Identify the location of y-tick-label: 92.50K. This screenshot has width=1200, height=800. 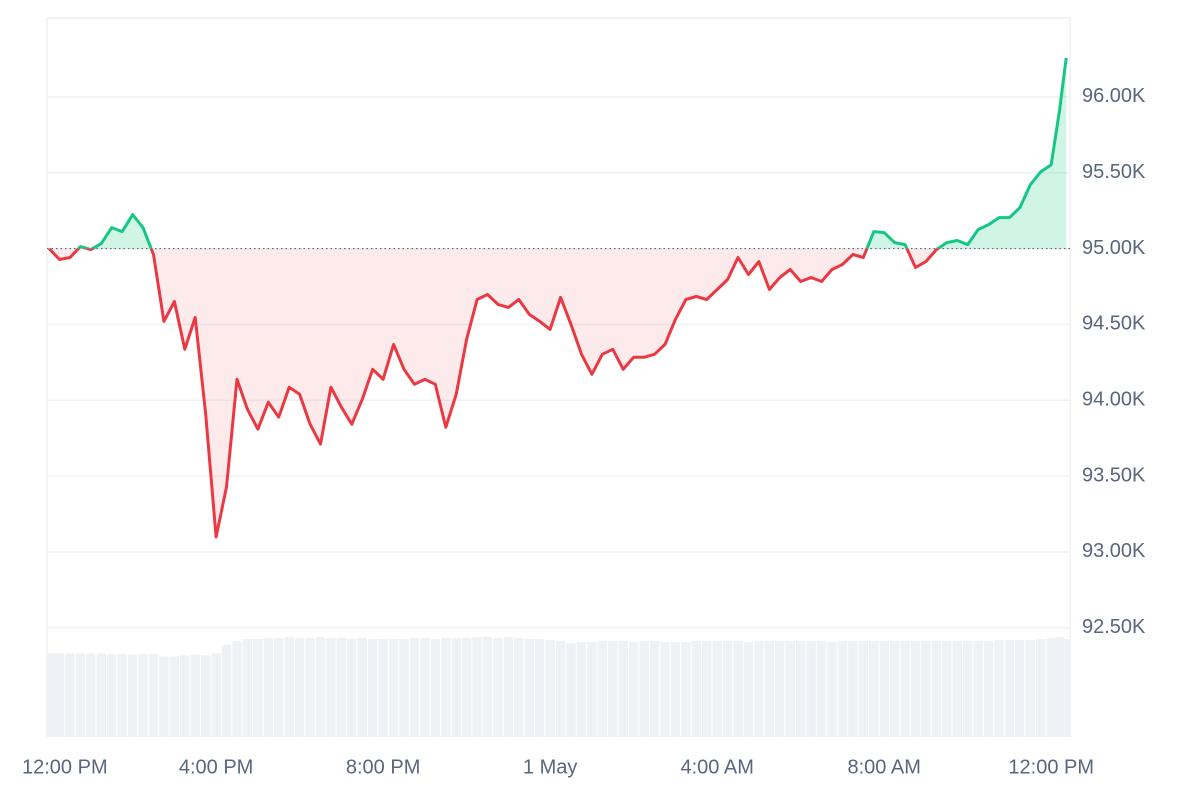
(1114, 627).